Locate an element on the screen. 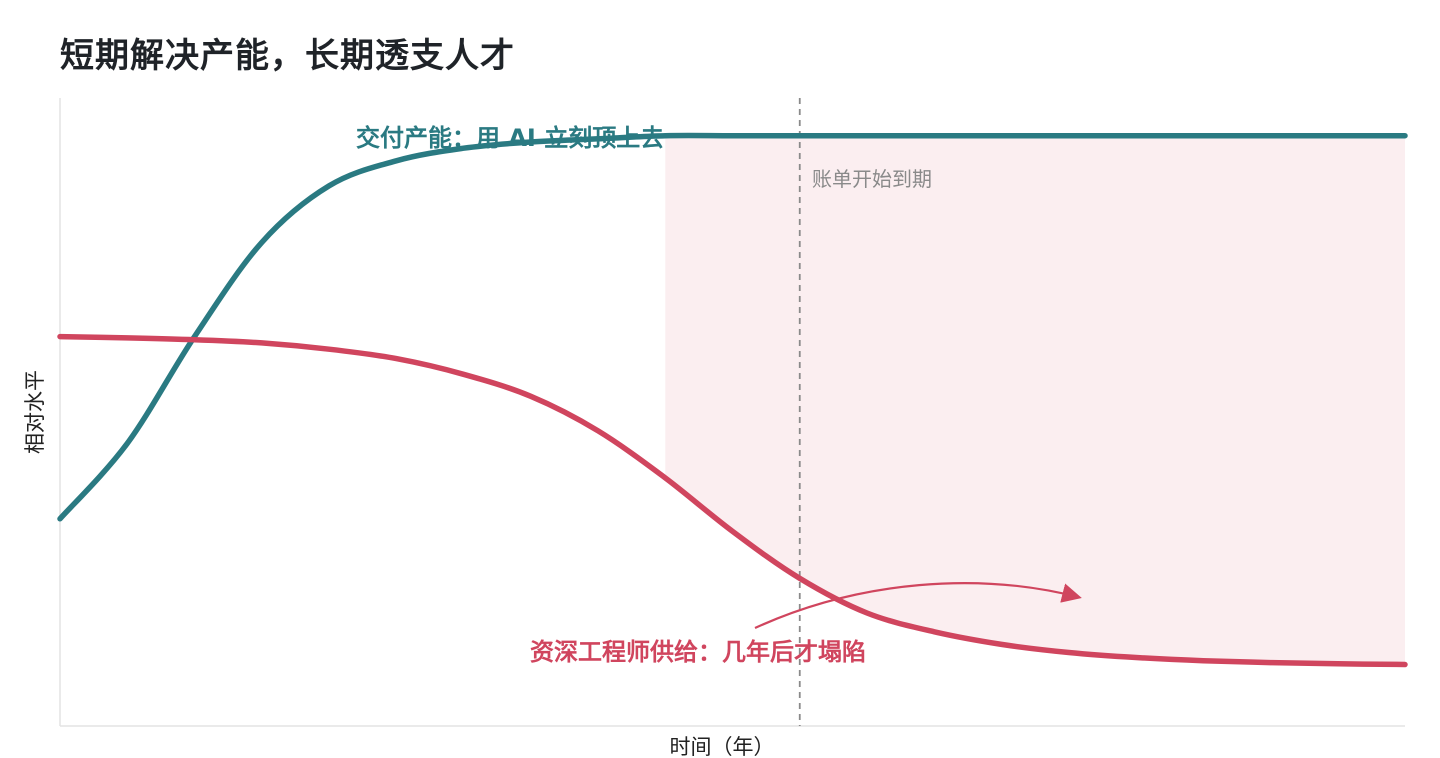 Image resolution: width=1440 pixels, height=758 pixels. chart-title: 短期解决产能，长期透支人才 is located at coordinates (287, 56).